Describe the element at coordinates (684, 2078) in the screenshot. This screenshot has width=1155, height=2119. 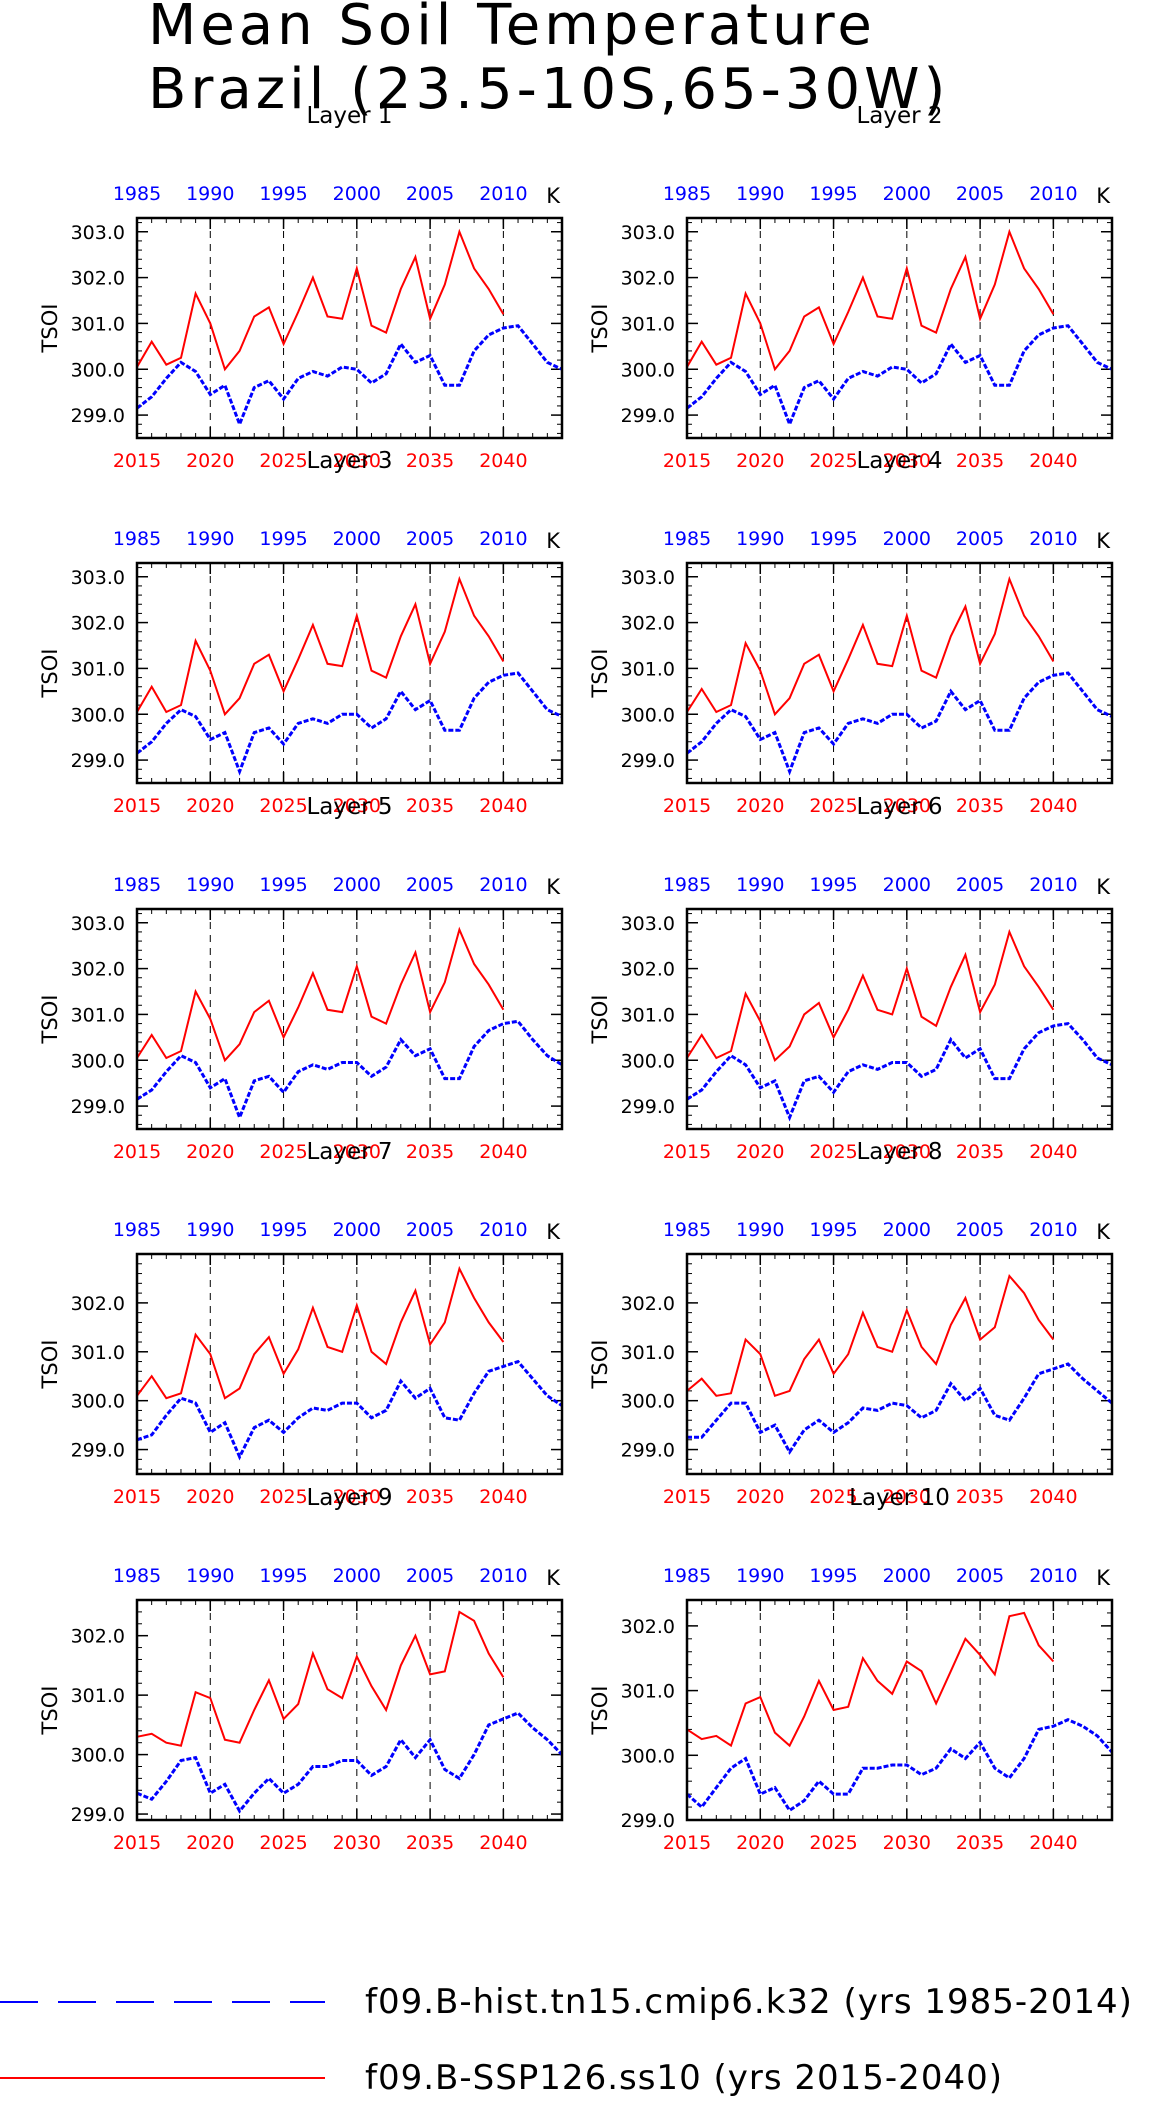
I see `legend-ssp-label: f09.B-SSP126.ss10 (yrs 2015-2040)` at that location.